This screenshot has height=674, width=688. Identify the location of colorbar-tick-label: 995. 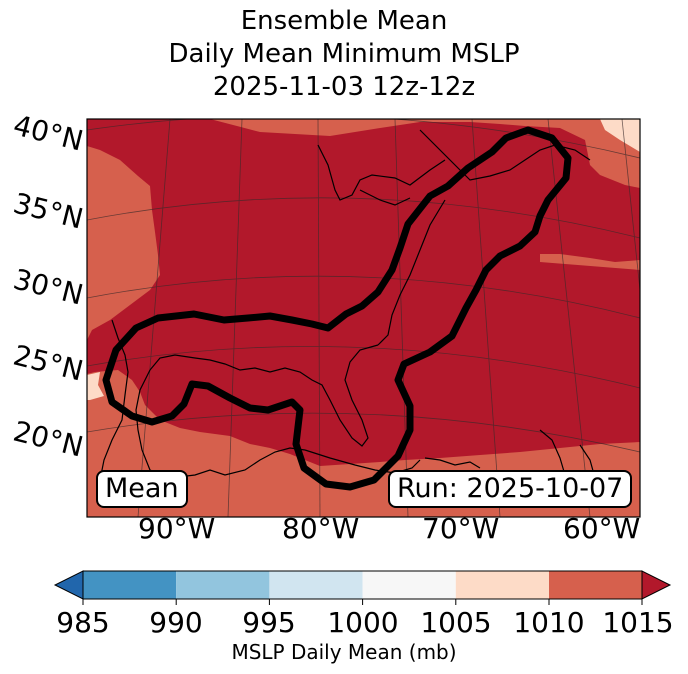
(269, 622).